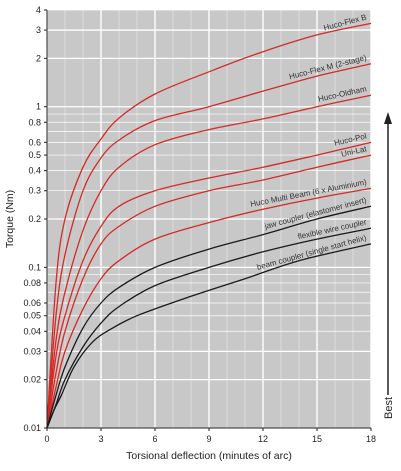  Describe the element at coordinates (32, 380) in the screenshot. I see `y-tick-label: 0.02` at that location.